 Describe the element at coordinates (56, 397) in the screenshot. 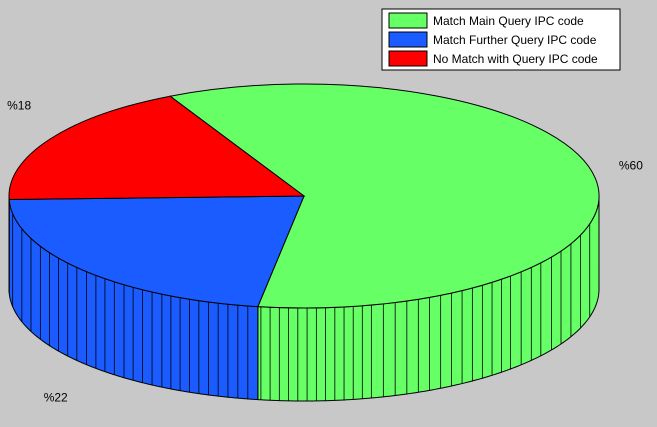

I see `slice-label-match-further: %22` at that location.